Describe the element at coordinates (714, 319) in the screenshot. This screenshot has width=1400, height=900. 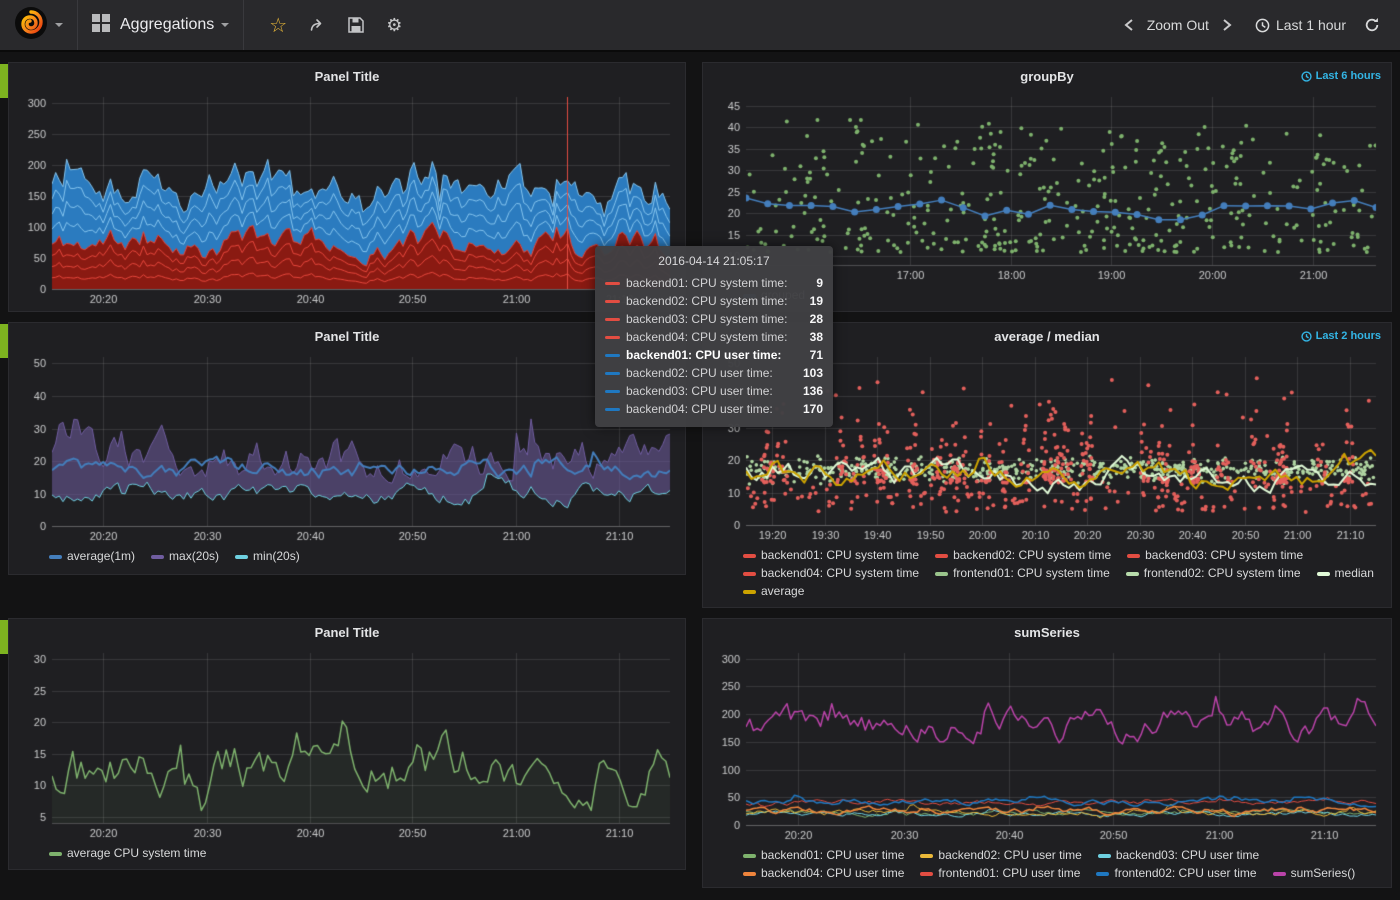
I see `tooltip-row: backend03: CPU system time: 28` at that location.